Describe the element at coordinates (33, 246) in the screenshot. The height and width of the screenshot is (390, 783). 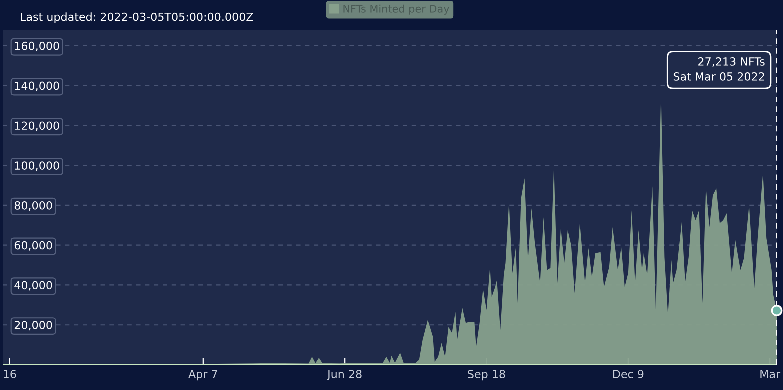
I see `y-tick-label: 60,000` at that location.